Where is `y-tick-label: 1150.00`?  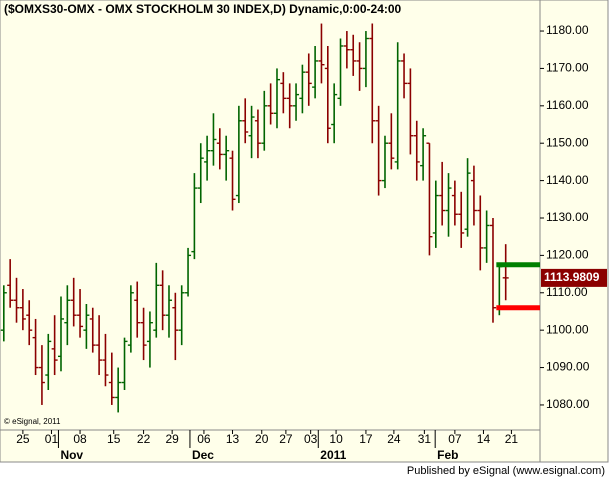
y-tick-label: 1150.00 is located at coordinates (567, 142).